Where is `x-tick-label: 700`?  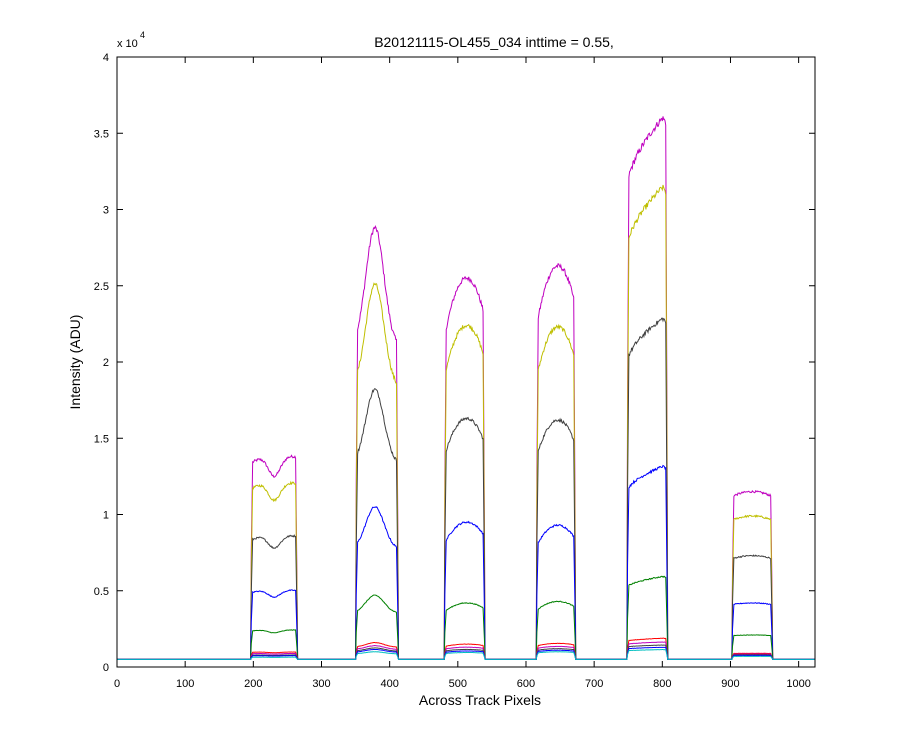 x-tick-label: 700 is located at coordinates (594, 684).